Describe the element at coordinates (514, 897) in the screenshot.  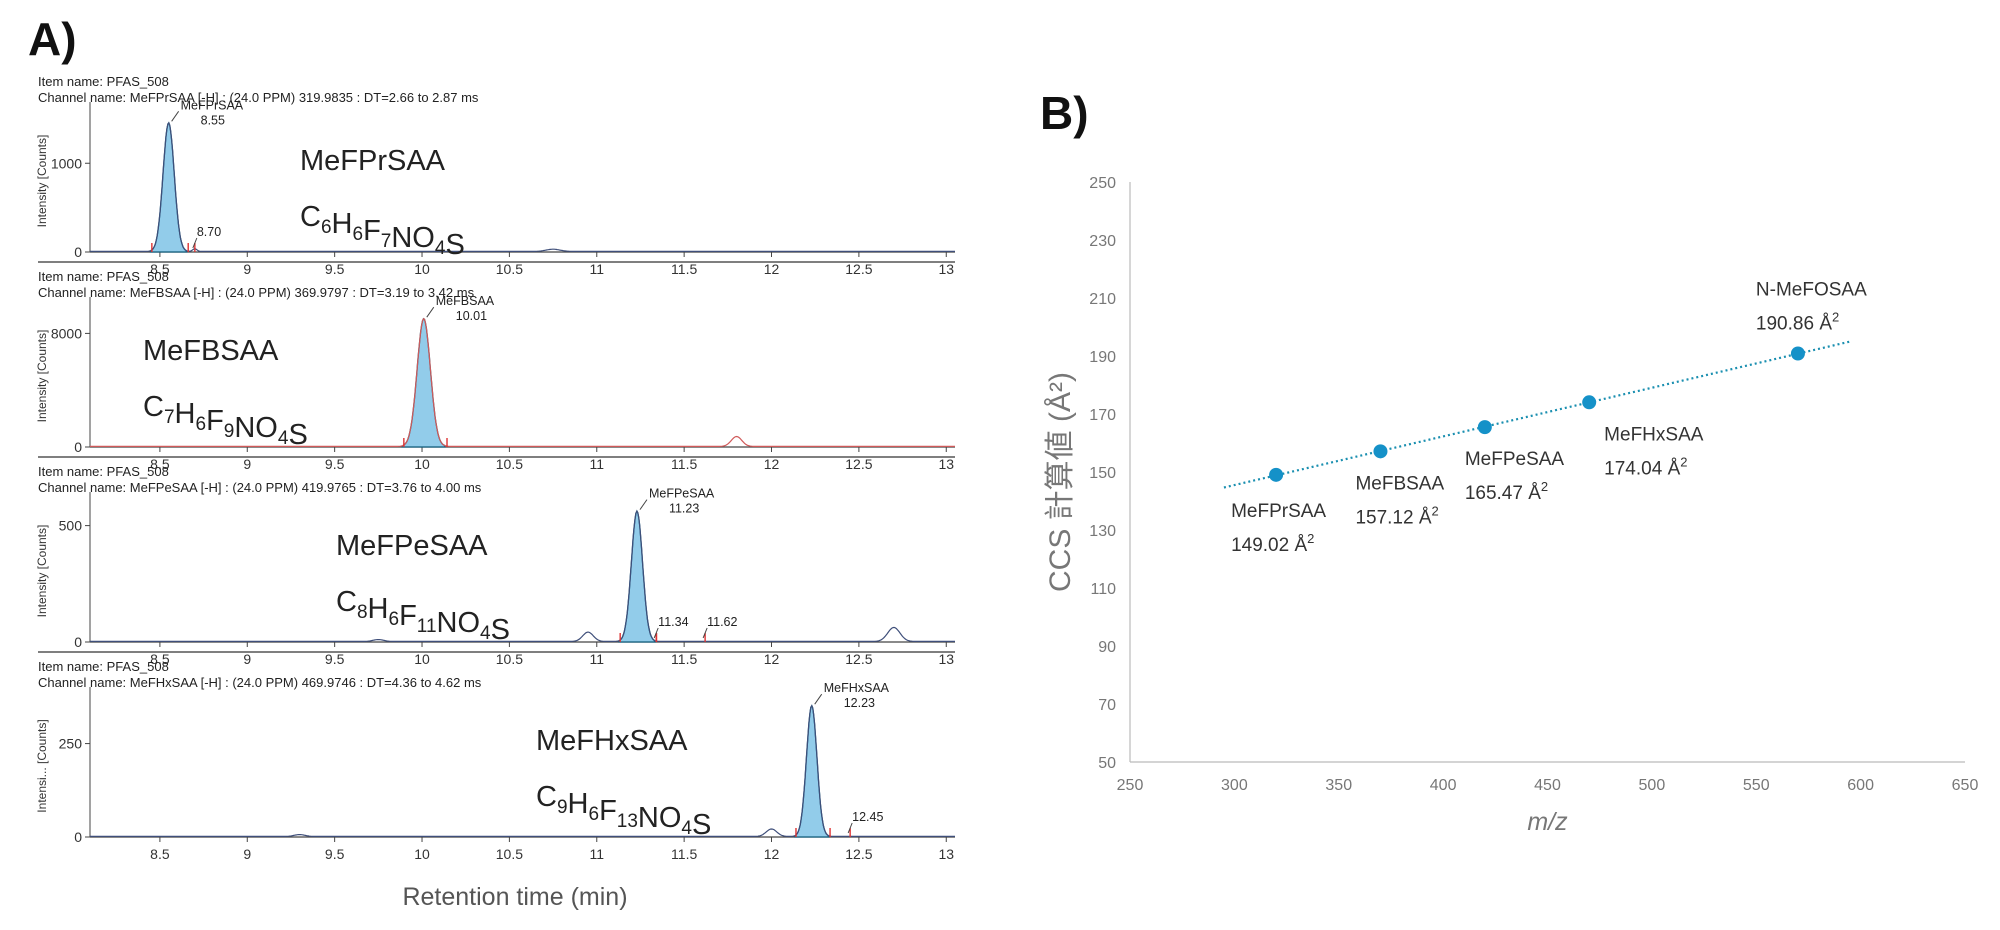
I see `x-axis-title: Retention time (min)` at that location.